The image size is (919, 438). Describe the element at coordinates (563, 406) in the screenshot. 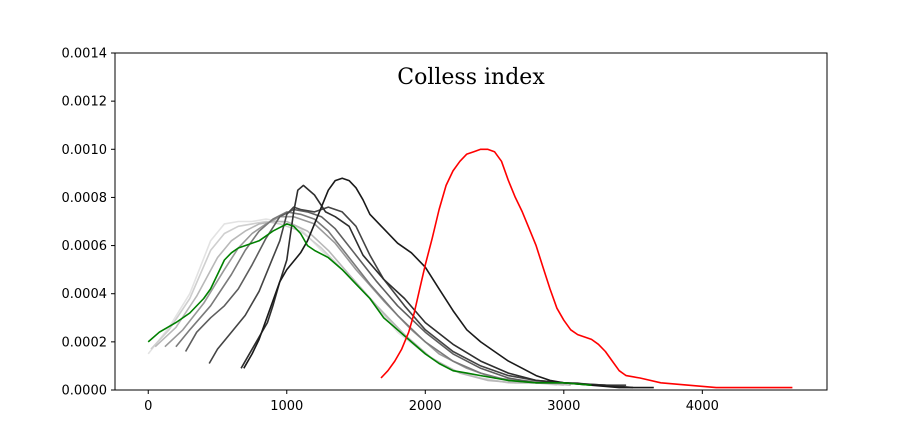

I see `x-tick-label: 3000` at that location.